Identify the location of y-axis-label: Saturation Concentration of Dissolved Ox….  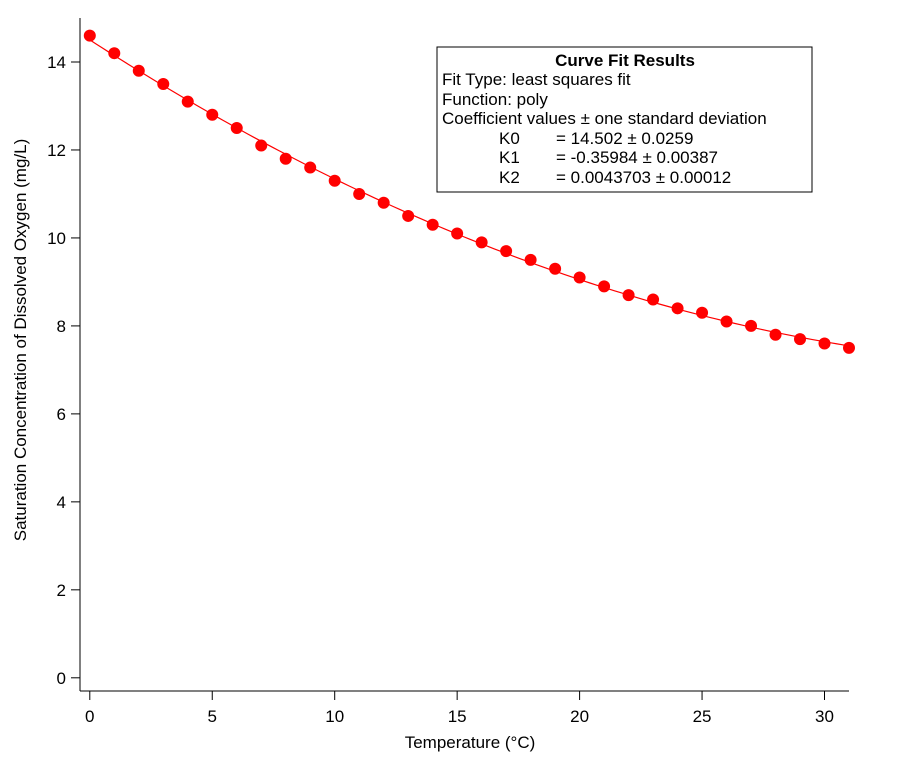
(20, 340).